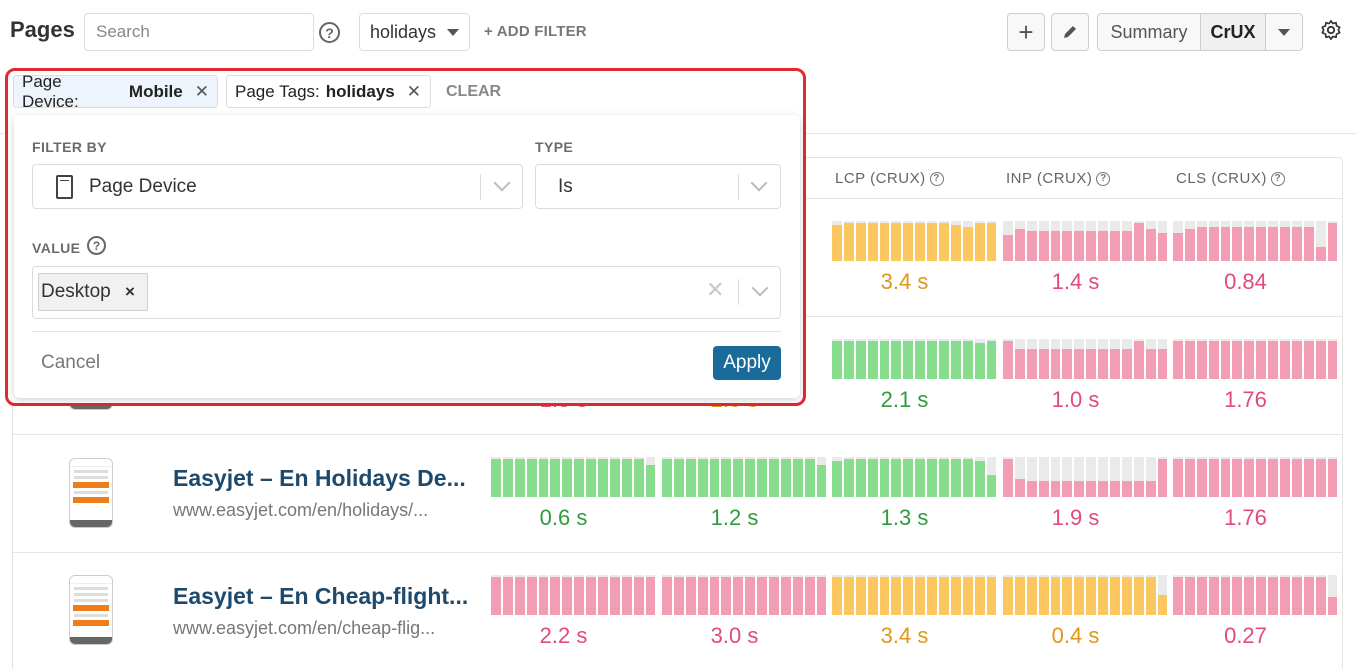  Describe the element at coordinates (658, 186) in the screenshot. I see `type-select: Is` at that location.